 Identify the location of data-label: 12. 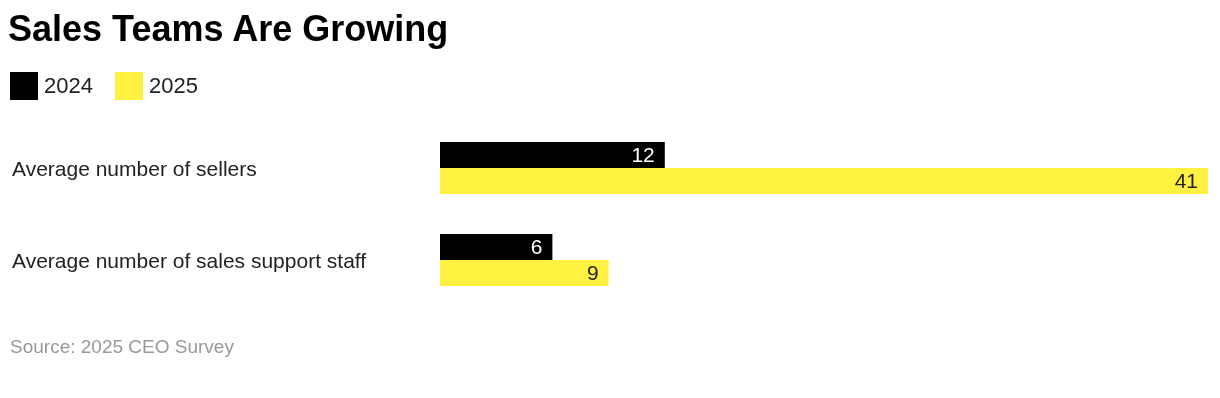
(643, 155).